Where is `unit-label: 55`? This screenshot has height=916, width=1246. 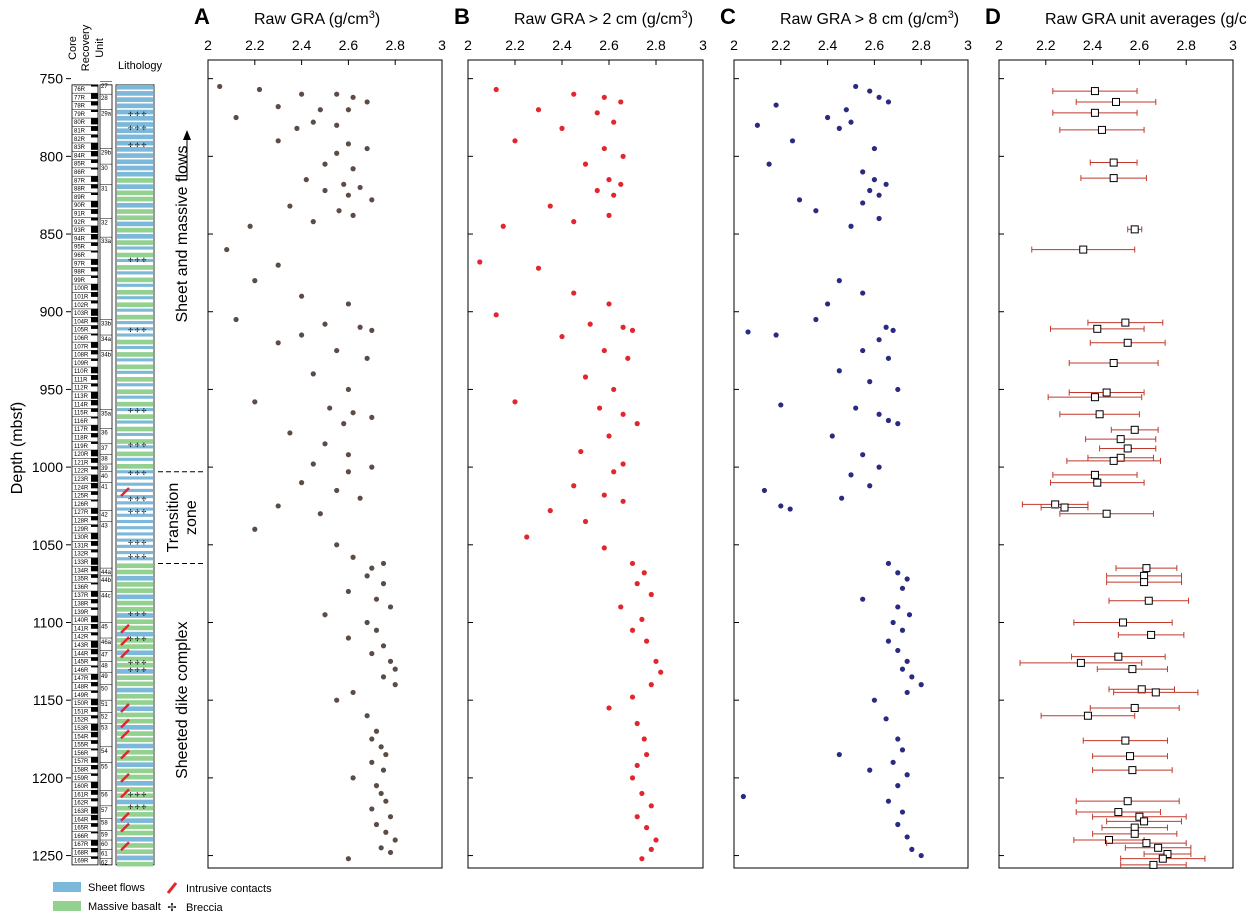
unit-label: 55 is located at coordinates (104, 767).